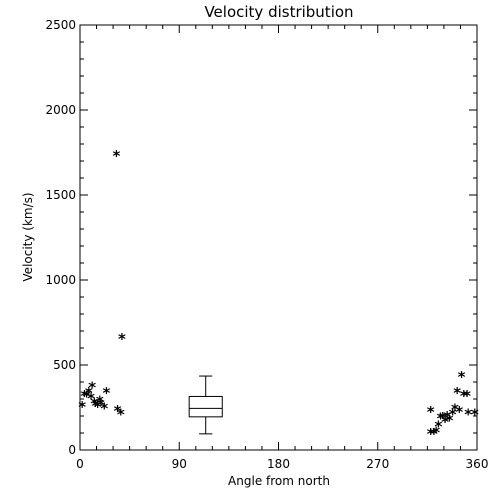 This screenshot has height=500, width=500. Describe the element at coordinates (279, 481) in the screenshot. I see `x-axis-title: Angle from north` at that location.